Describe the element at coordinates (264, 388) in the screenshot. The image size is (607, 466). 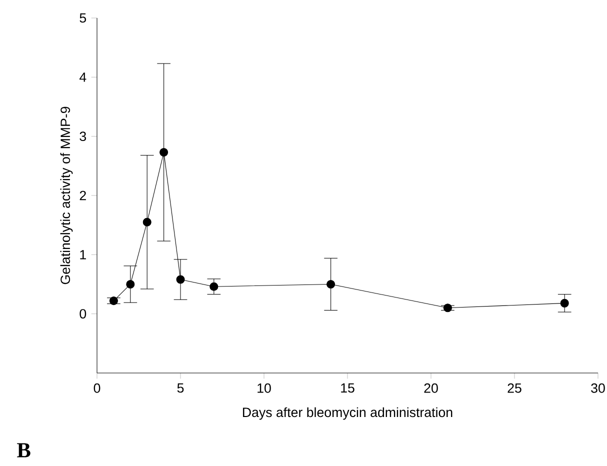
I see `x-tick-label: 10` at that location.